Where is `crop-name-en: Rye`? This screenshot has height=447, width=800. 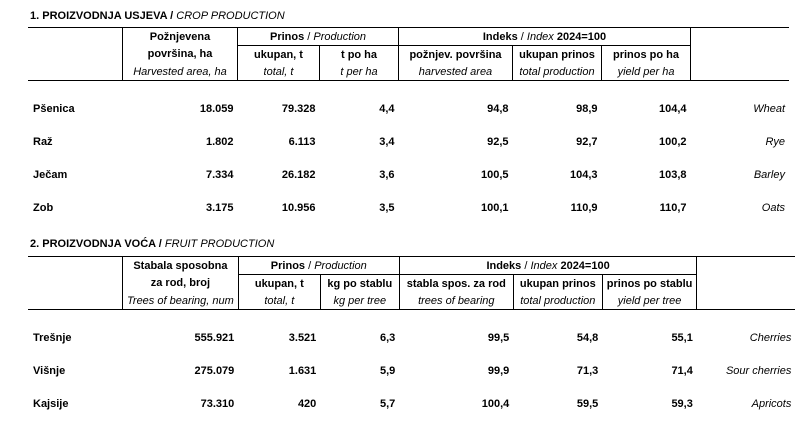 crop-name-en: Rye is located at coordinates (775, 142).